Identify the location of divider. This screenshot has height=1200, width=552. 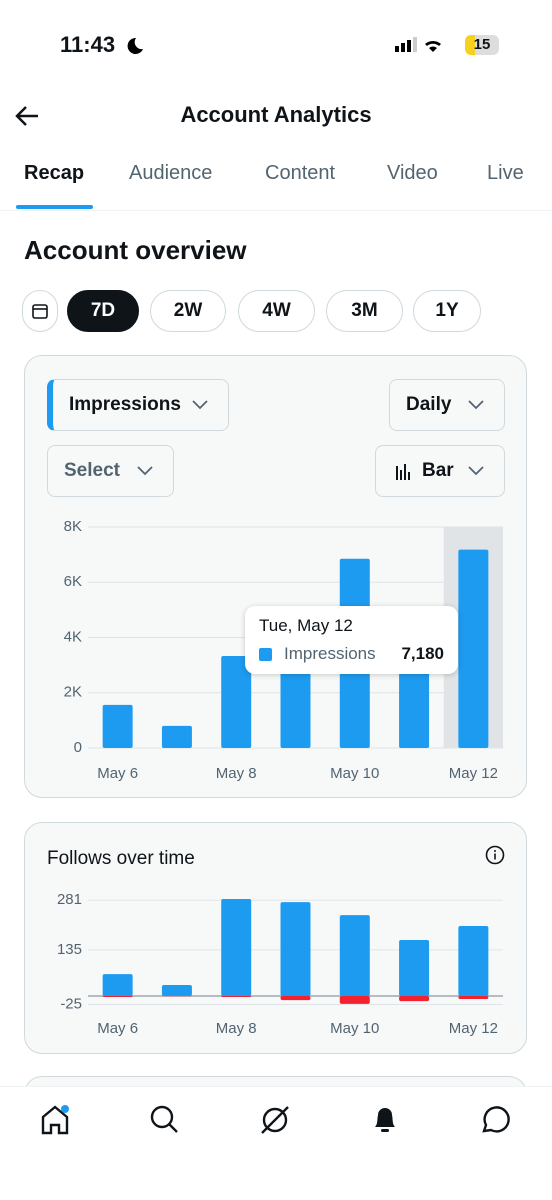
(276, 210).